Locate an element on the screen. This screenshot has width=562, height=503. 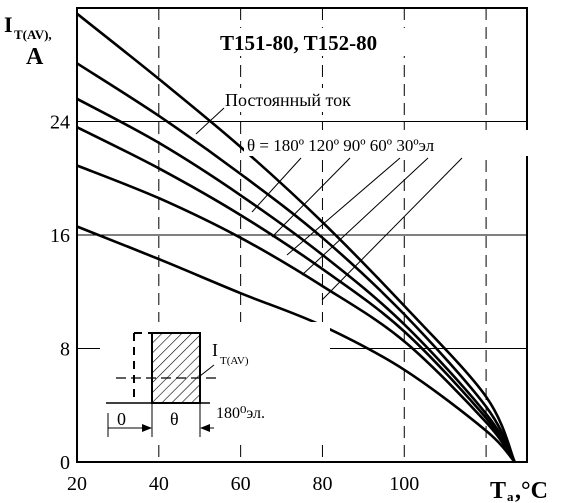
theta-label-background is located at coordinates (394, 143).